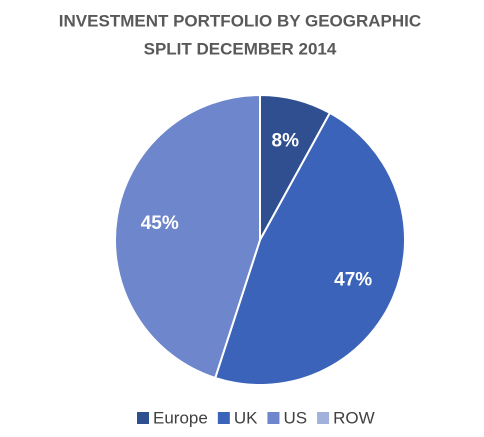 The width and height of the screenshot is (484, 437). What do you see at coordinates (160, 223) in the screenshot?
I see `data-label: 45%` at bounding box center [160, 223].